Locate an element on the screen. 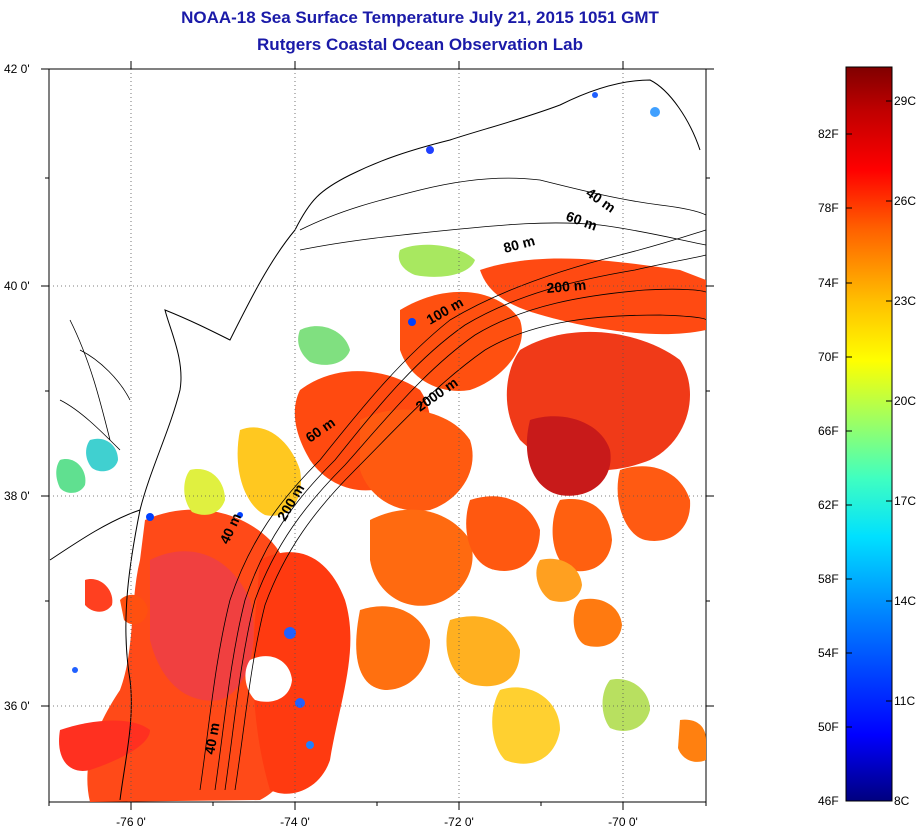 The height and width of the screenshot is (832, 920). cb-c-14: 14C is located at coordinates (905, 601).